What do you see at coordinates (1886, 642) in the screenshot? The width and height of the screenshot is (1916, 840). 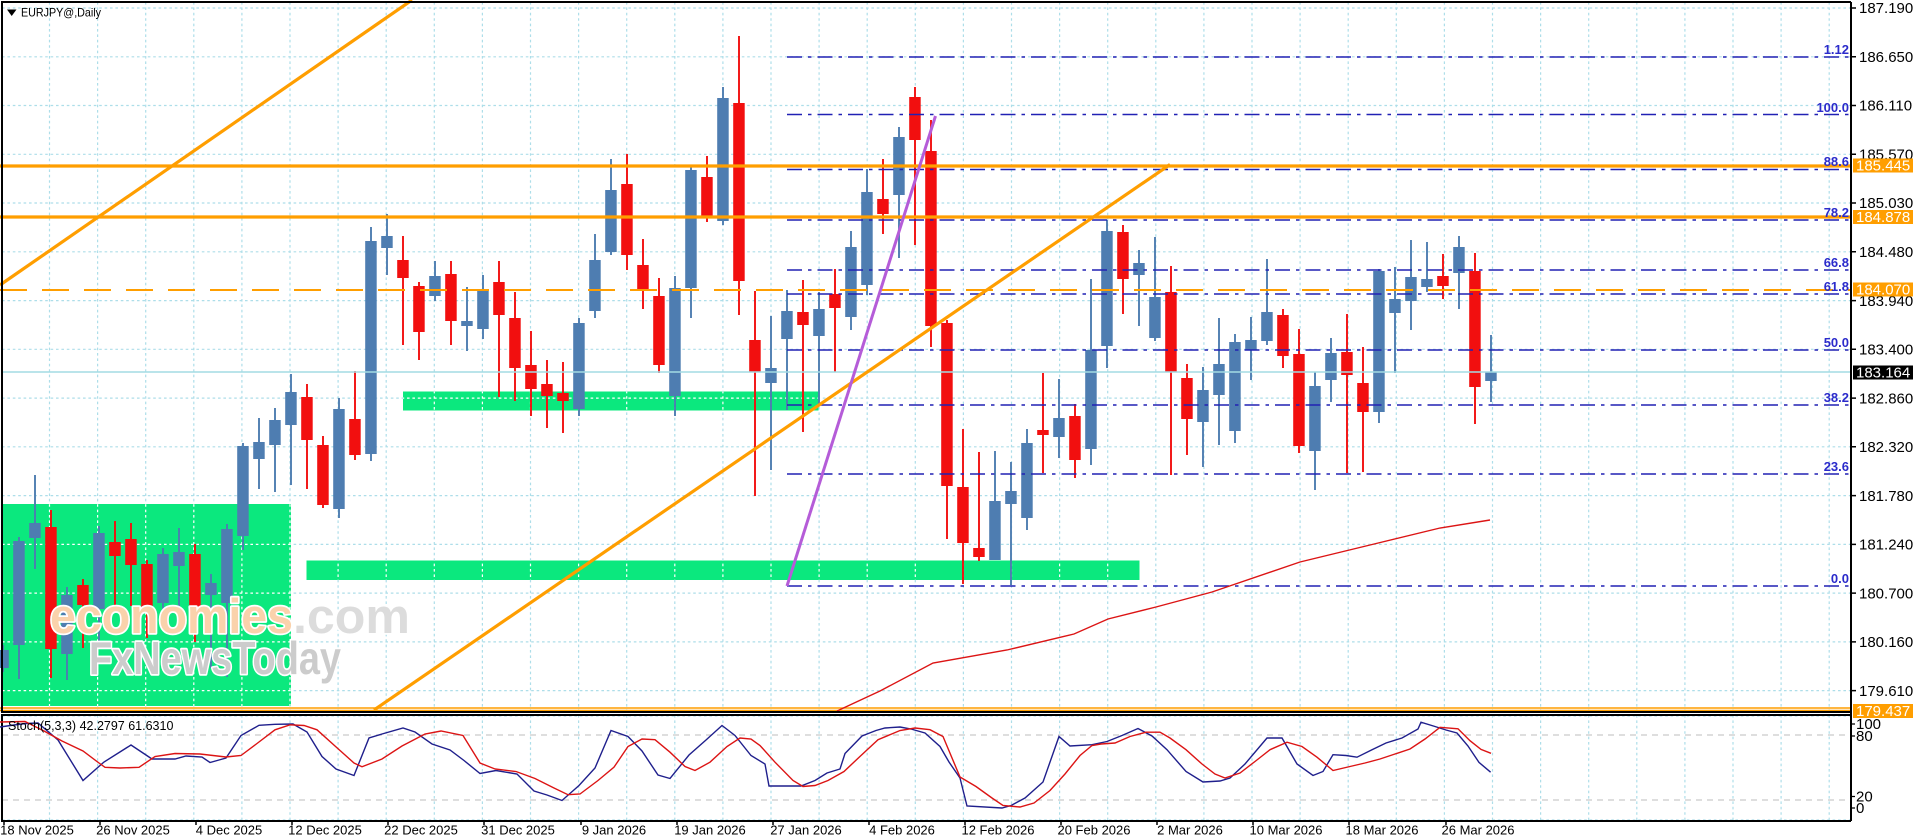 I see `svg-text: 180.160` at bounding box center [1886, 642].